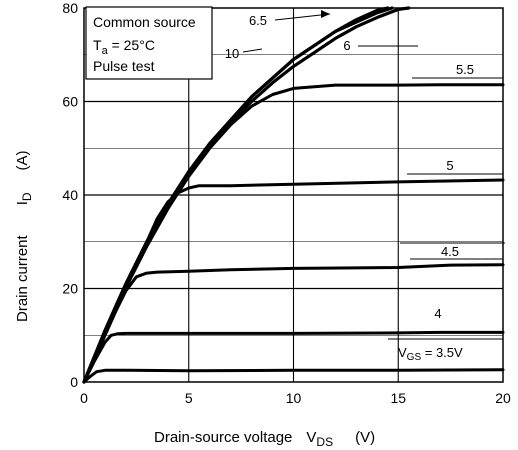 The image size is (518, 450). I want to click on annotation-line2: Ta = 25°C, so click(124, 47).